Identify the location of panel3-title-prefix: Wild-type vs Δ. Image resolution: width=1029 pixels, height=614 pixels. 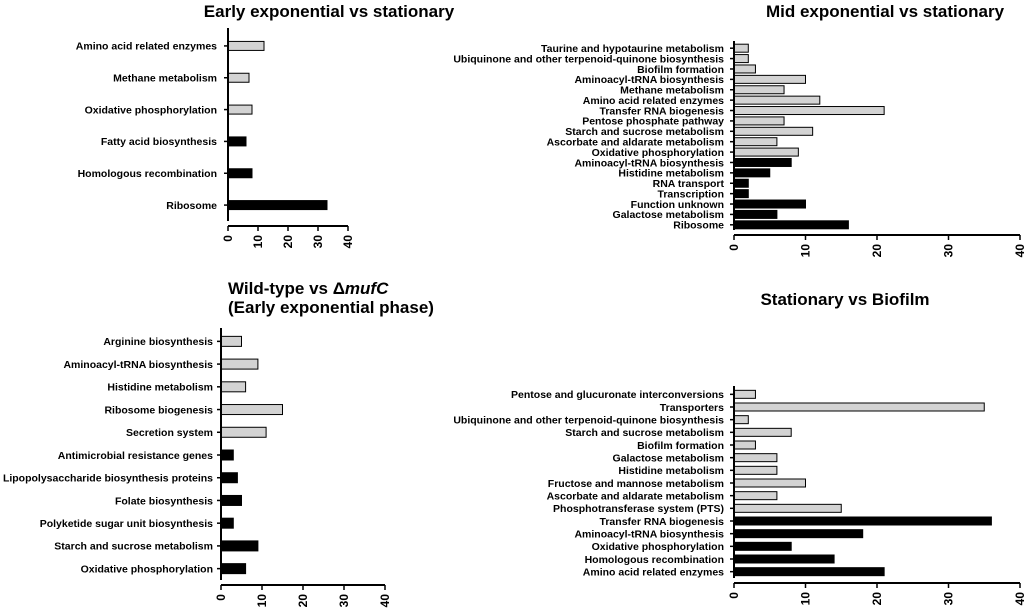
(286, 288).